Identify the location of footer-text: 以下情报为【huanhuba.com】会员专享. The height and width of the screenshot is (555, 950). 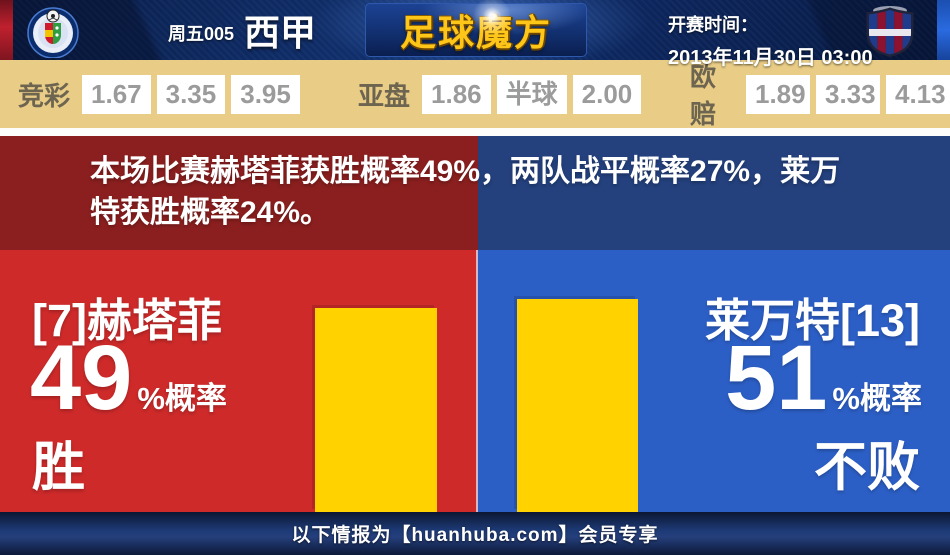
(475, 535).